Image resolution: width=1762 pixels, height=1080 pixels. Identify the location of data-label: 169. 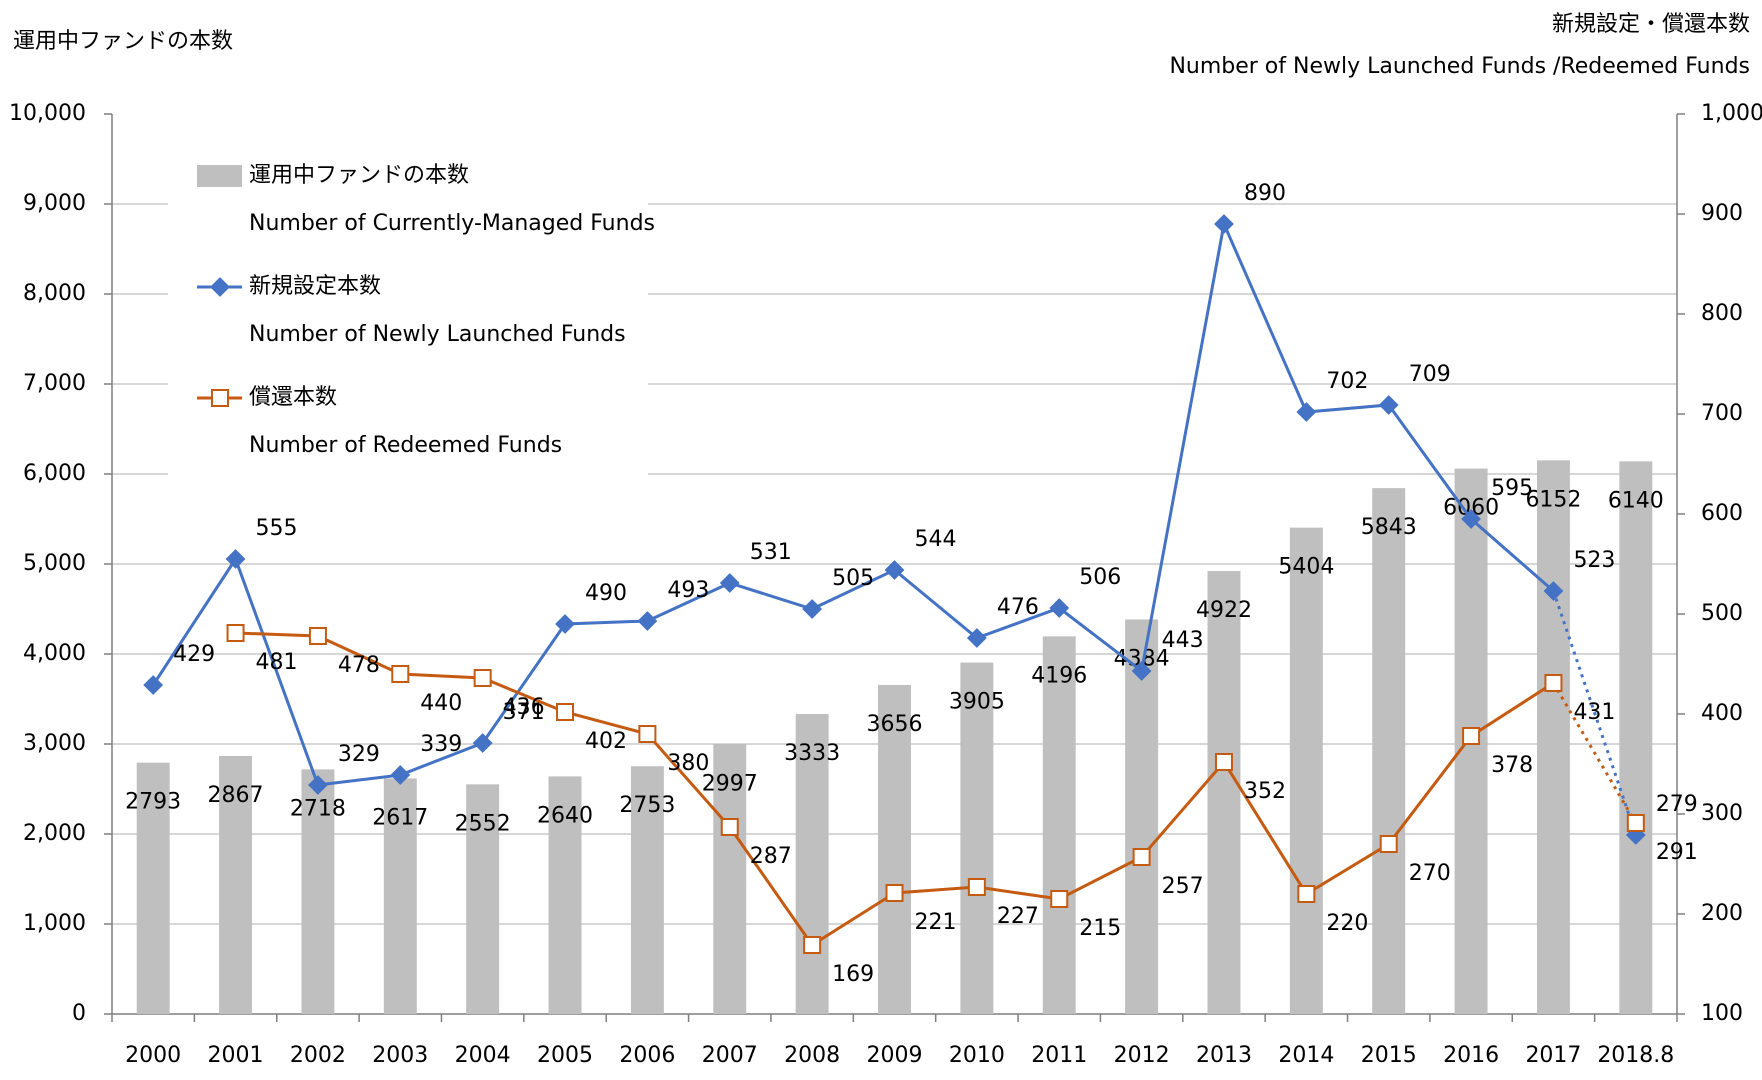
(853, 974).